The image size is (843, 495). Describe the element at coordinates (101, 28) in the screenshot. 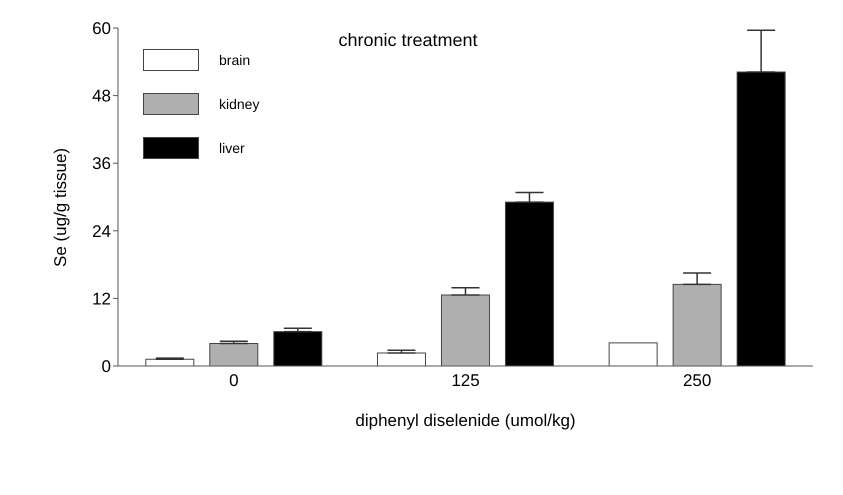

I see `y-tick-label: 60` at that location.